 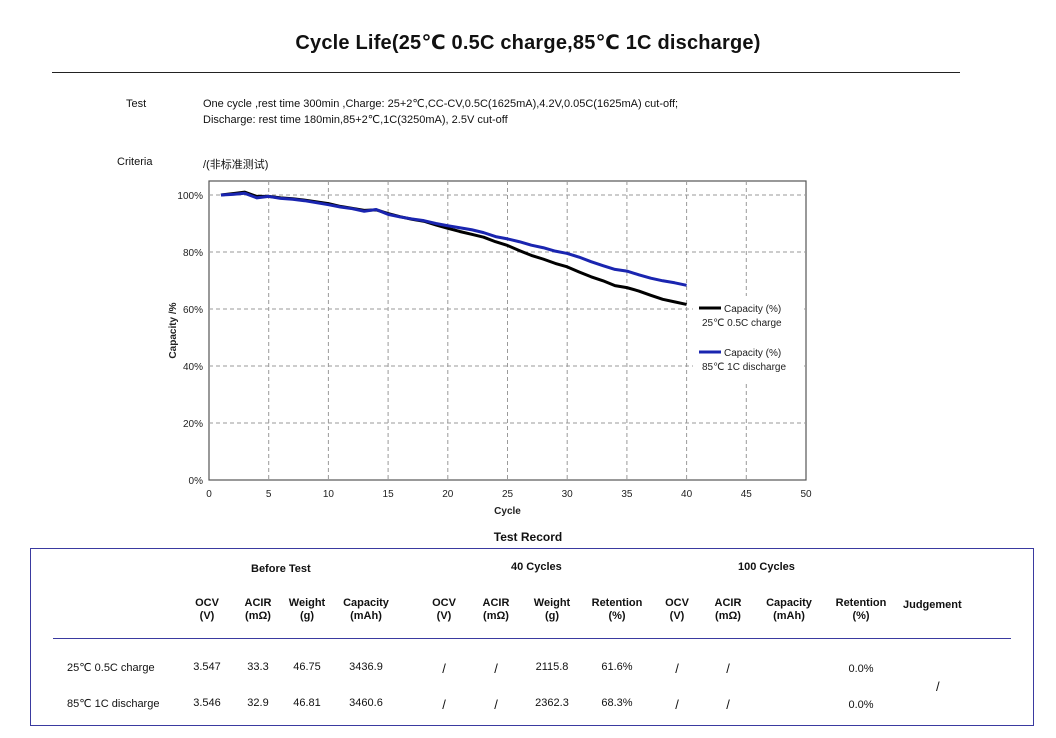 What do you see at coordinates (269, 494) in the screenshot?
I see `x-tick-label: 5` at bounding box center [269, 494].